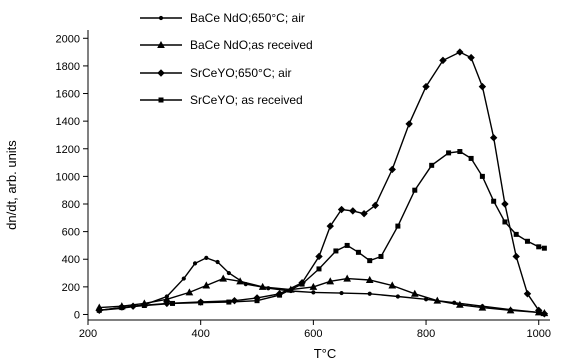 Image resolution: width=567 pixels, height=362 pixels. Describe the element at coordinates (77, 315) in the screenshot. I see `y-tick-label: 0` at that location.